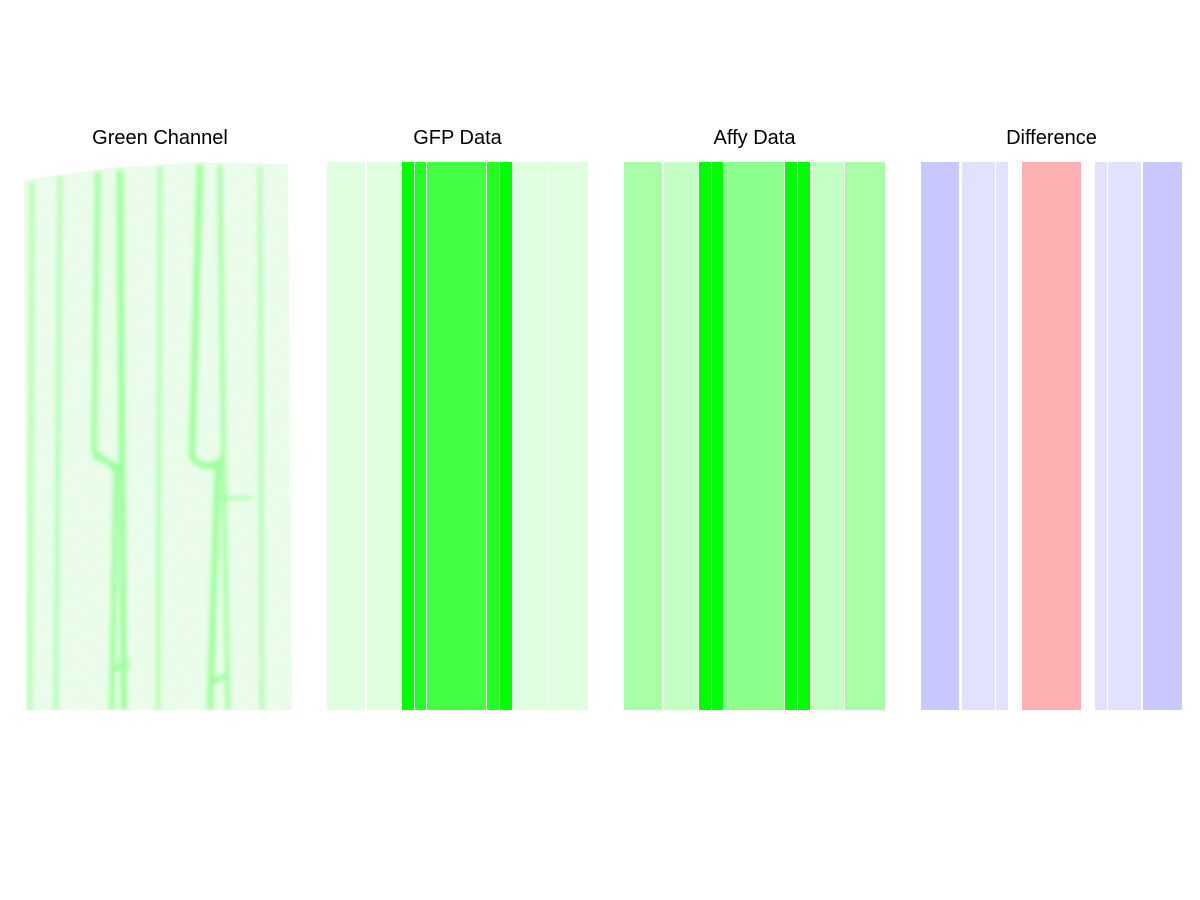  I want to click on gfp-data-strips, so click(457, 436).